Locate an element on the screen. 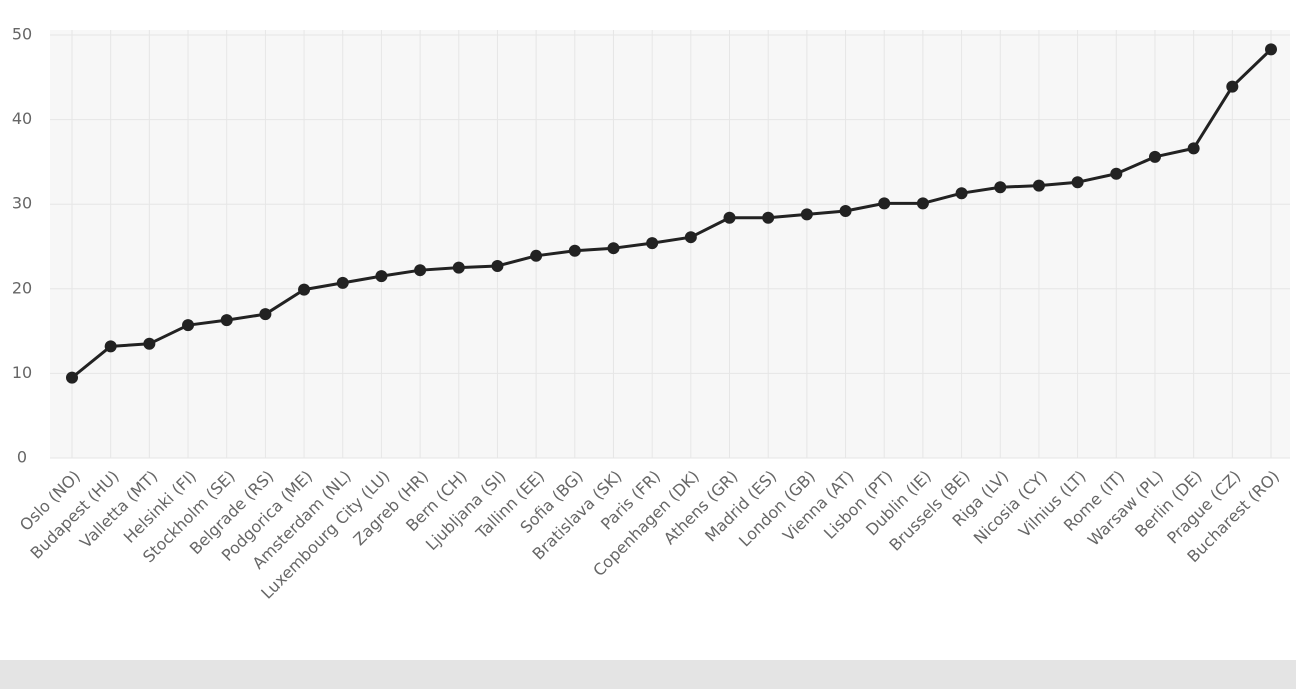 This screenshot has width=1296, height=693. y-tick-label: 20 is located at coordinates (22, 287).